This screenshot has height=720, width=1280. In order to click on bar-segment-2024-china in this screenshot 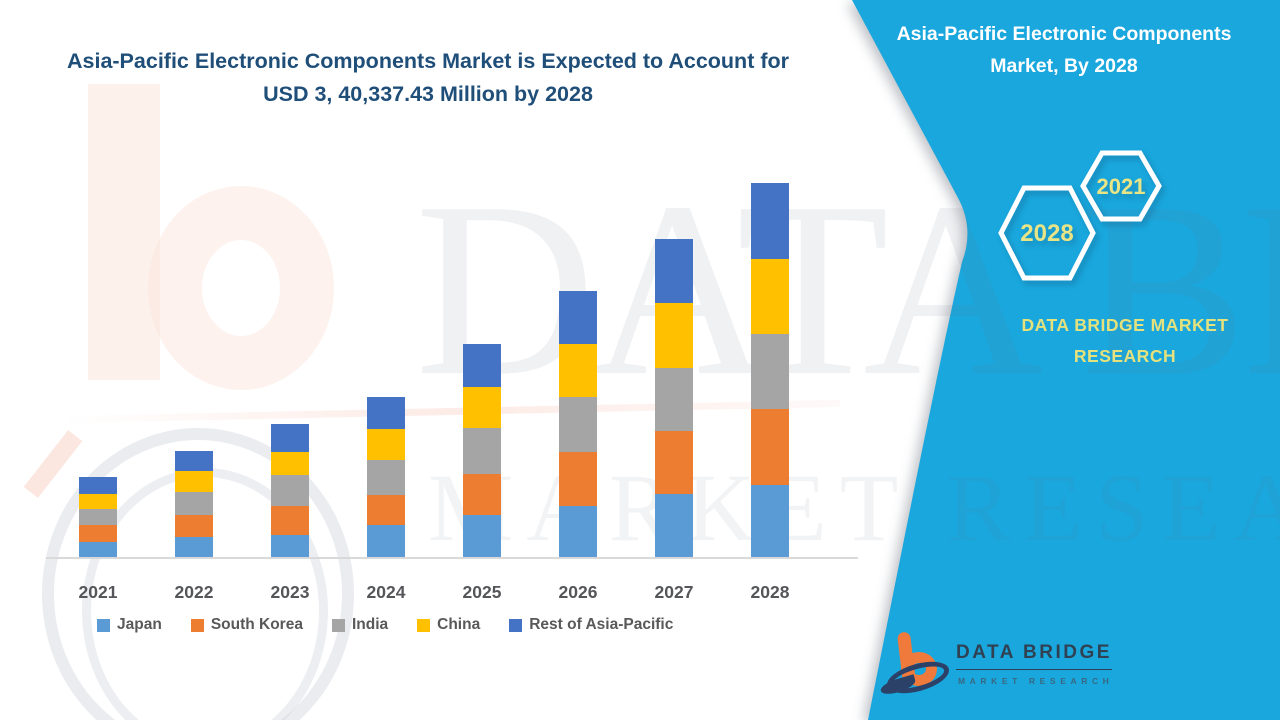, I will do `click(386, 444)`.